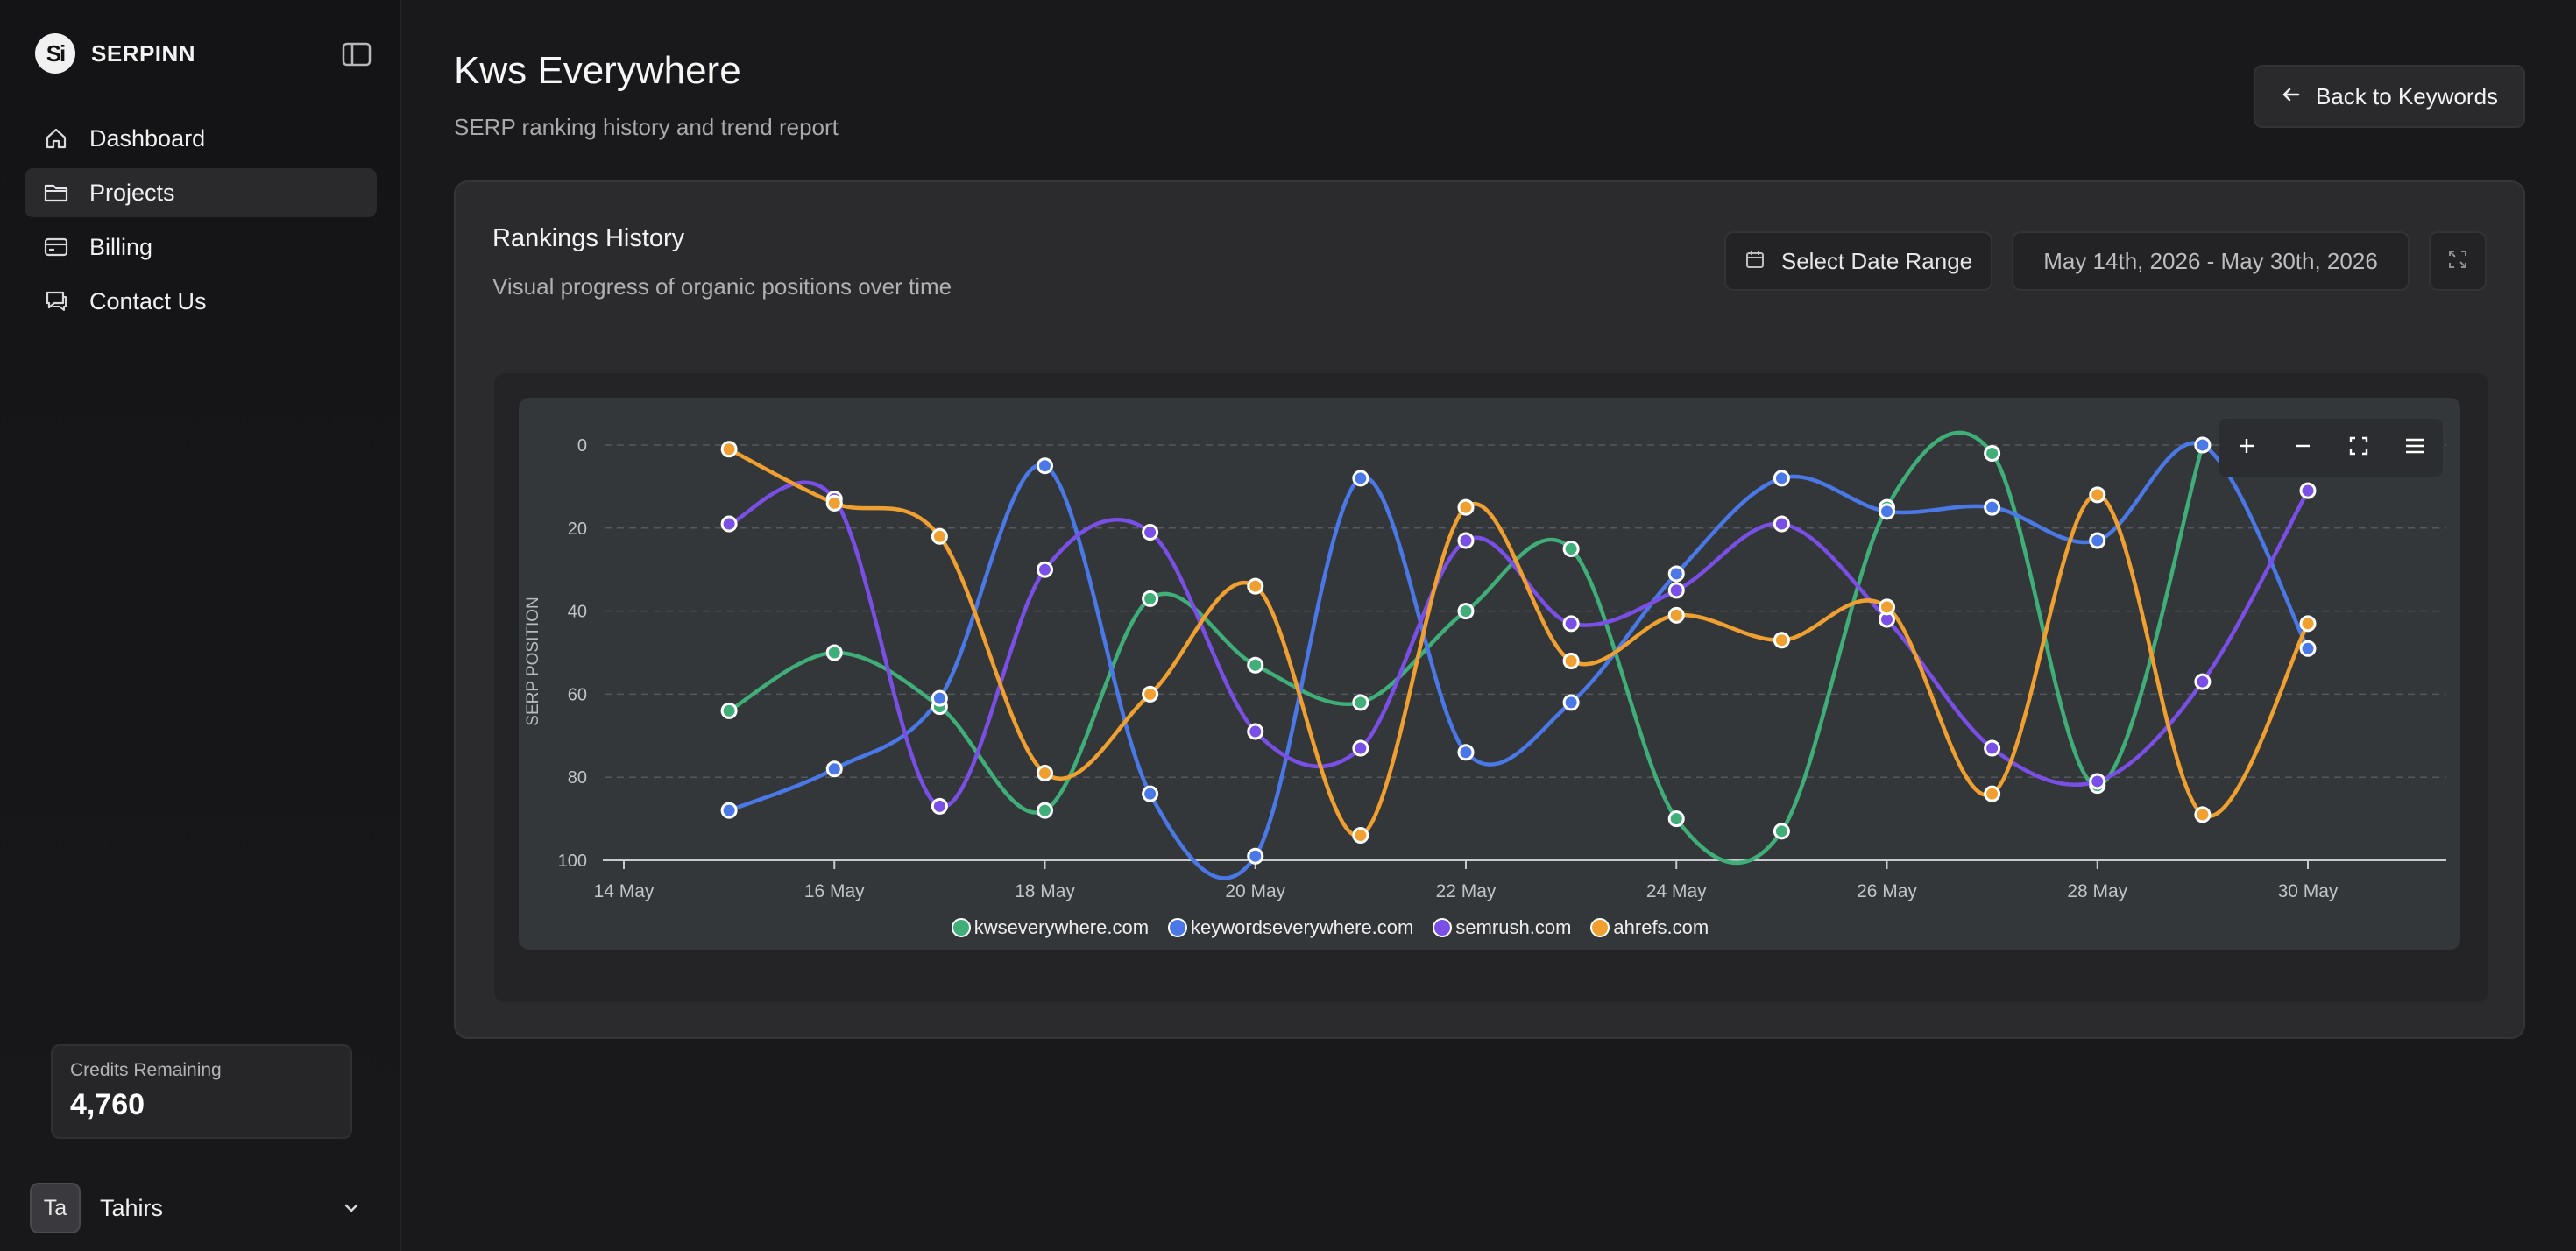  I want to click on legend-item-semrush: semrush.com, so click(1502, 927).